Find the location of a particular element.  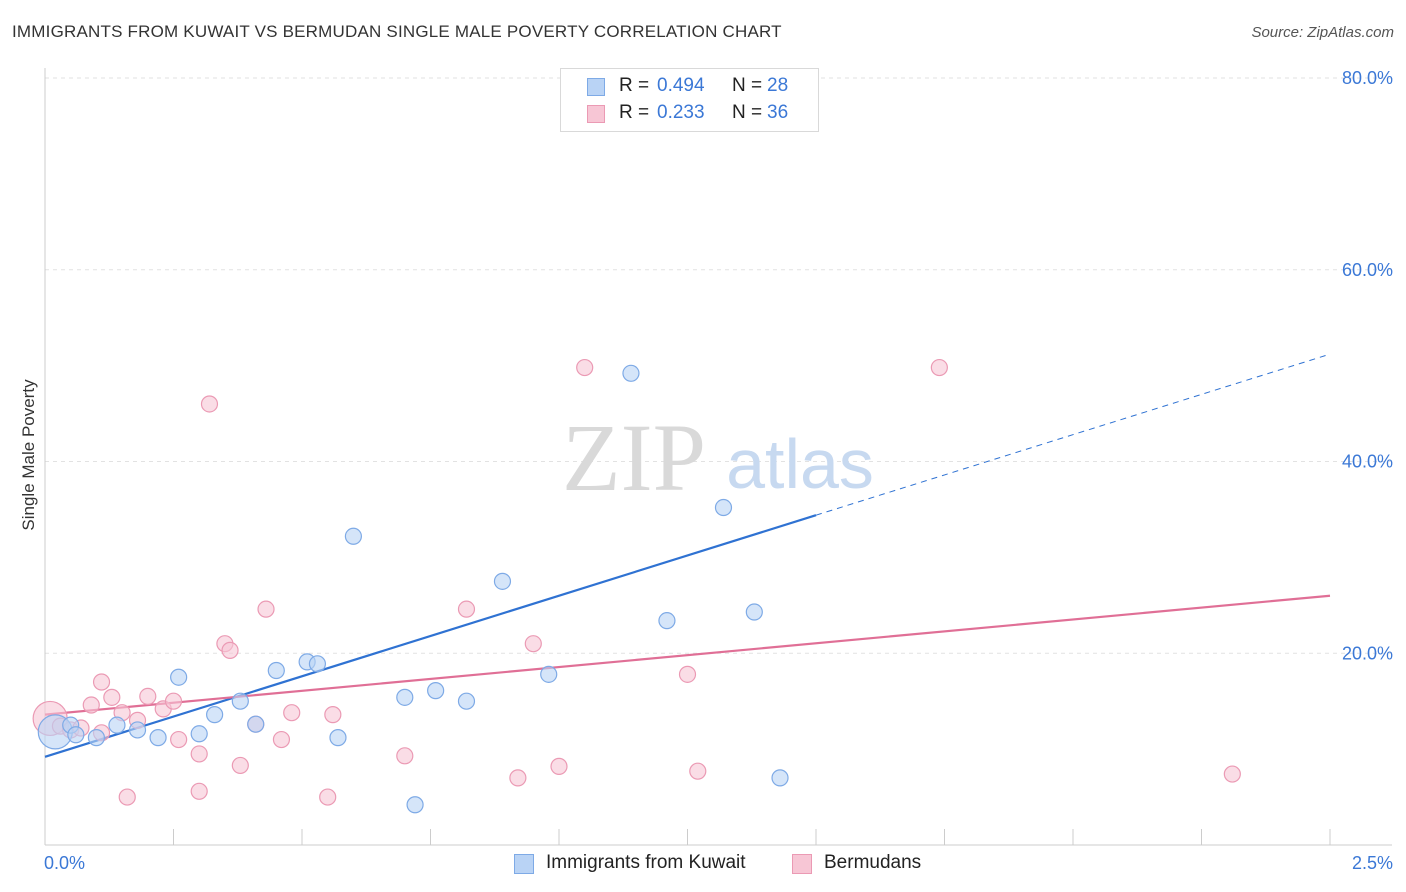

legend-n-value: 28 is located at coordinates (778, 85).